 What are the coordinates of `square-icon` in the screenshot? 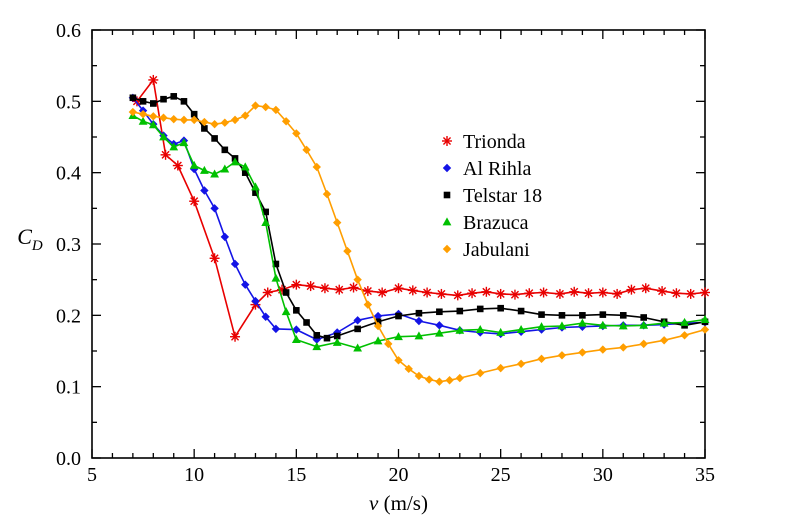 It's located at (447, 195).